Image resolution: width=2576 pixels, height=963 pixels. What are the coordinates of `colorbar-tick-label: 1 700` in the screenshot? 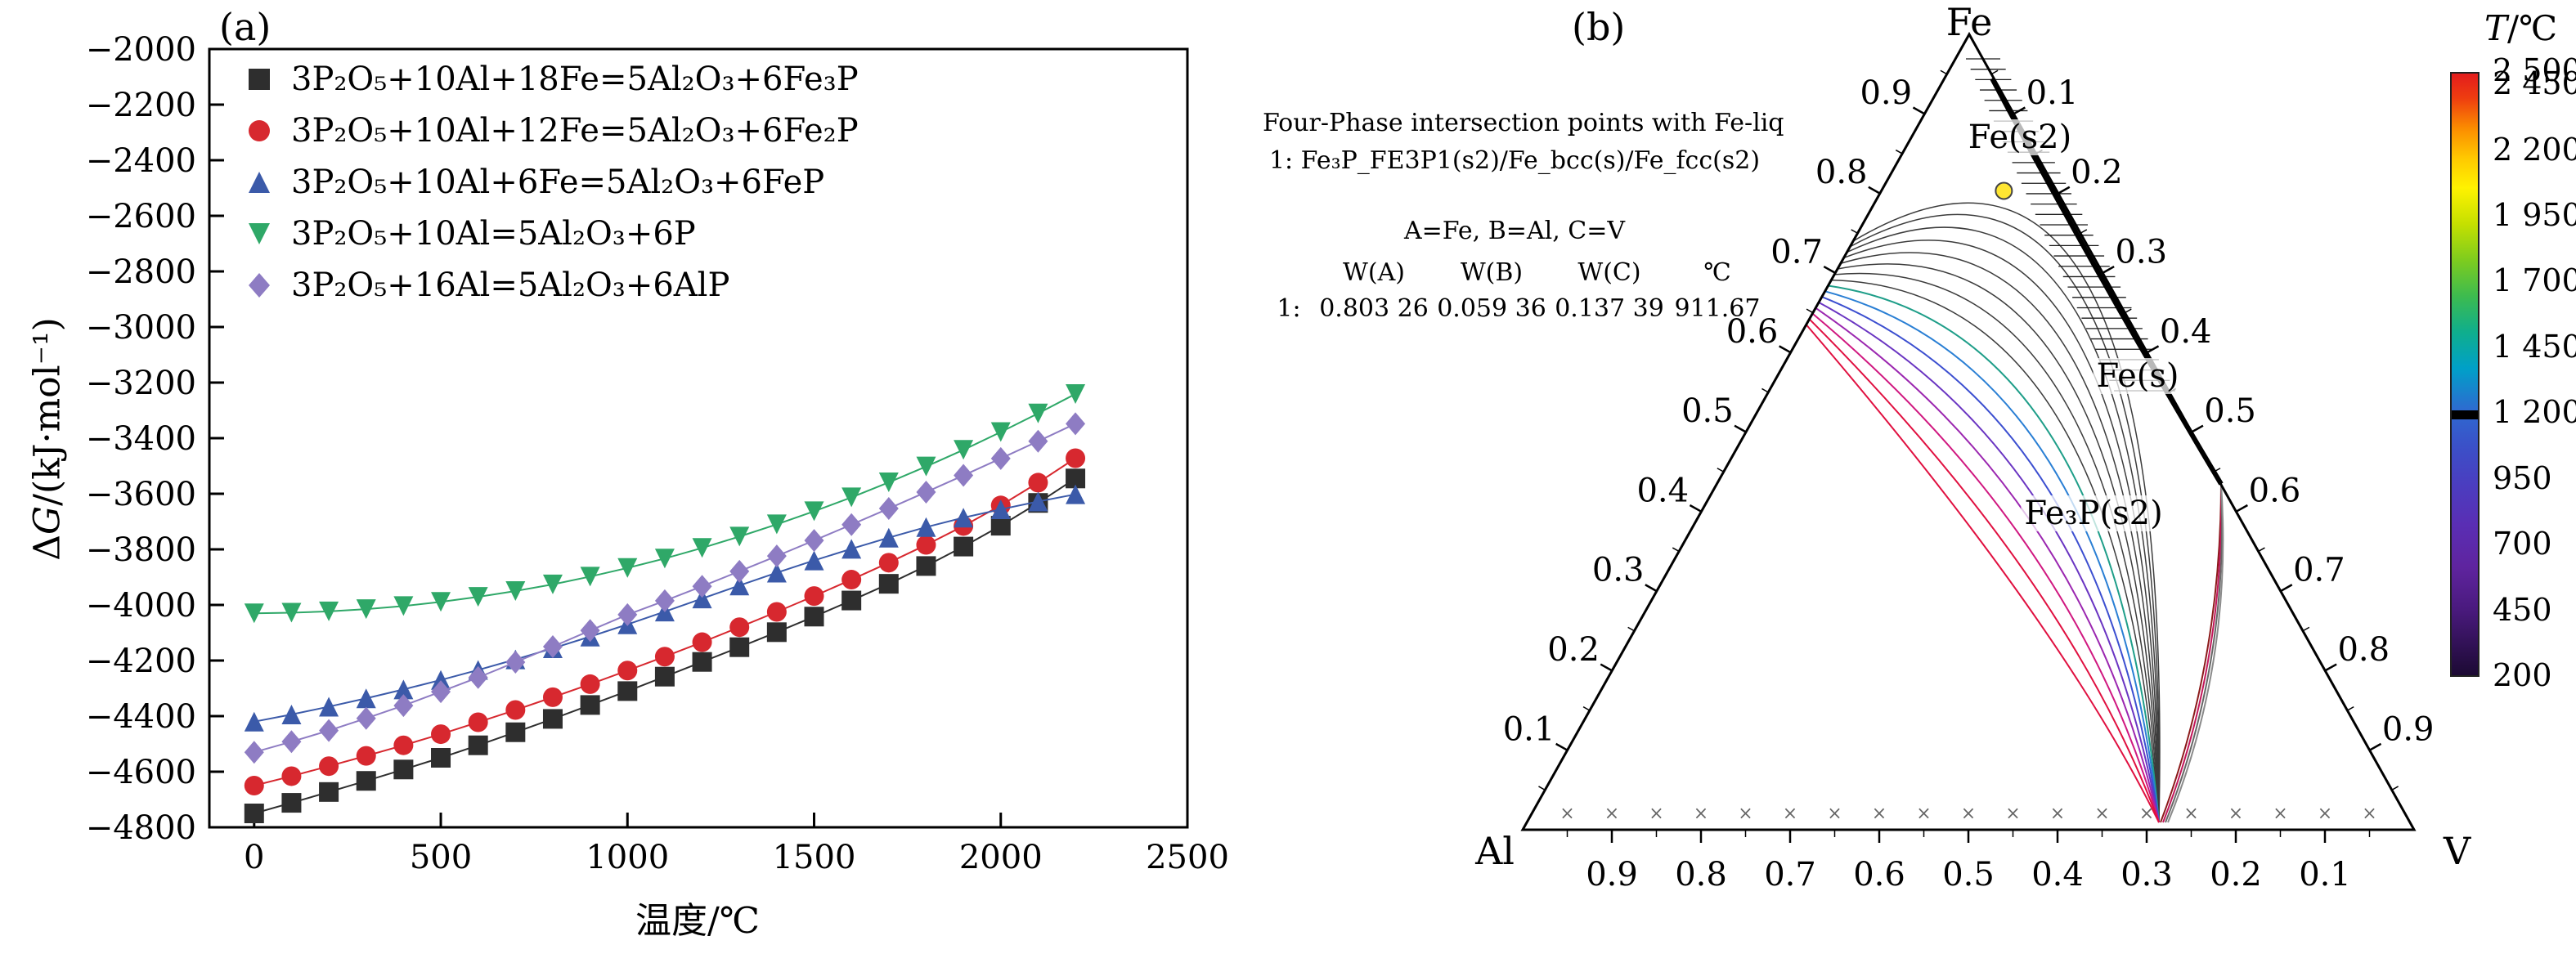 It's located at (2535, 280).